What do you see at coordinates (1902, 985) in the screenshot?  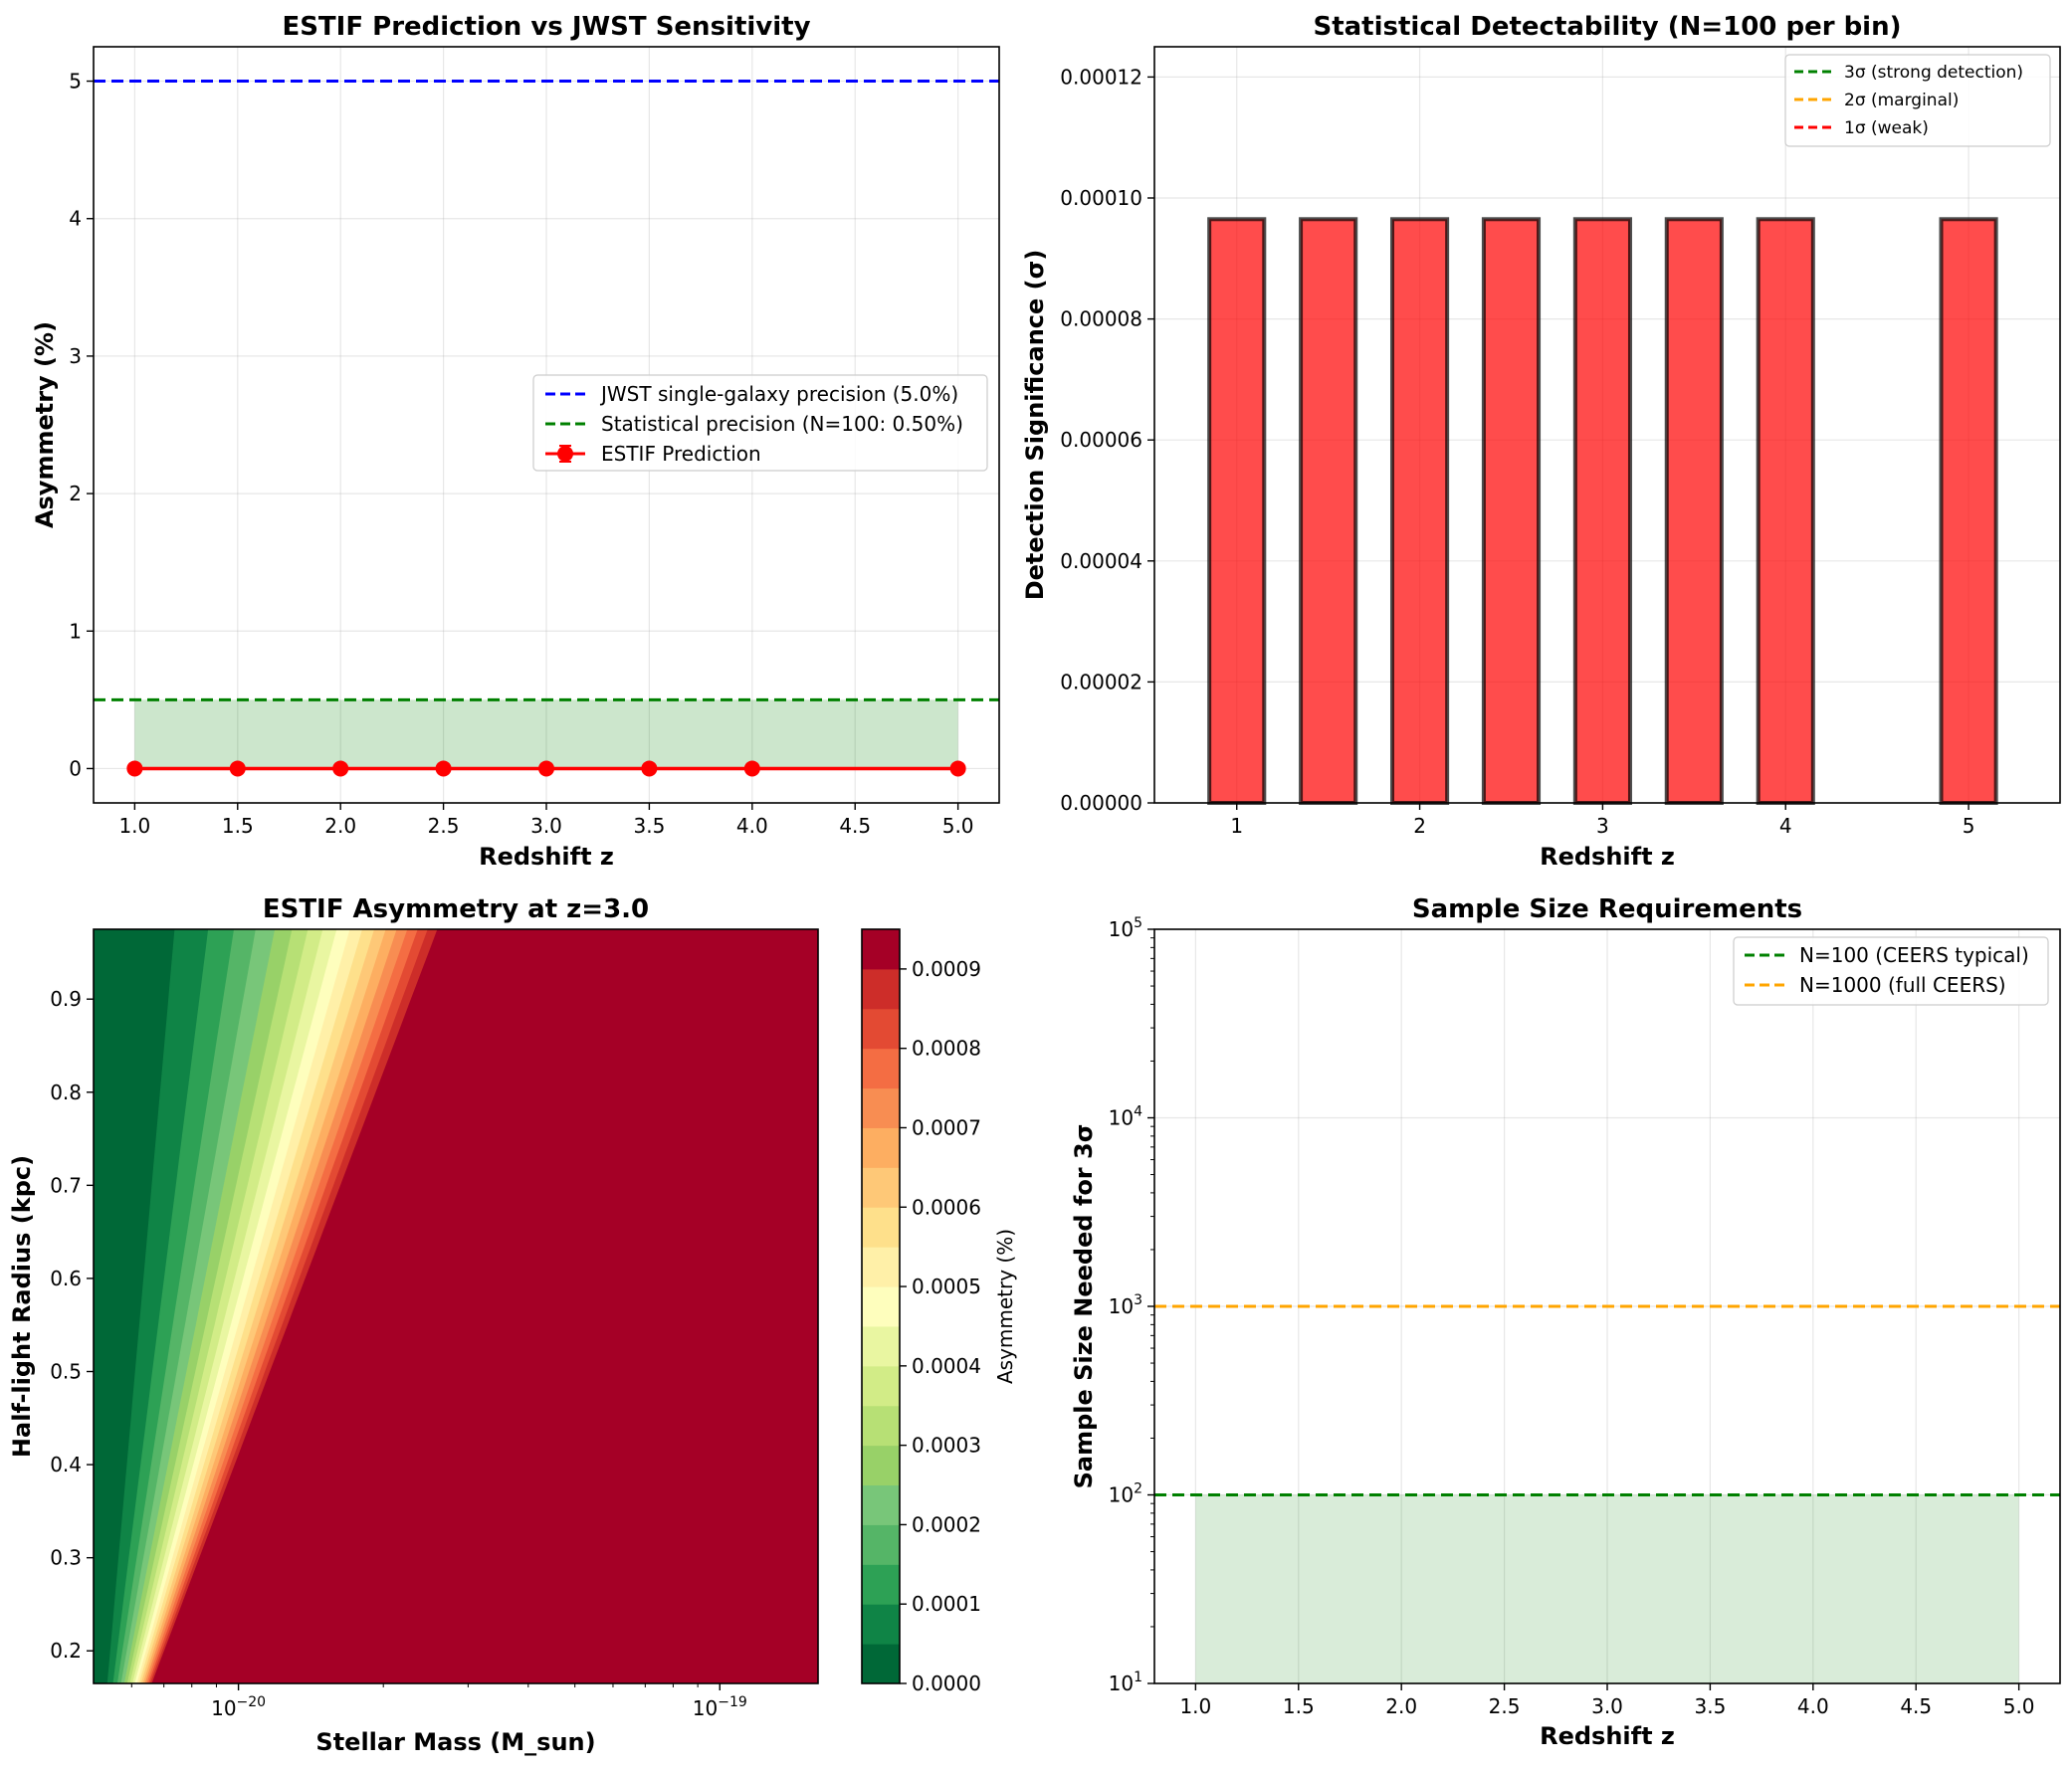 I see `panel4-legend-n1000: N=1000 (full CEERS)` at bounding box center [1902, 985].